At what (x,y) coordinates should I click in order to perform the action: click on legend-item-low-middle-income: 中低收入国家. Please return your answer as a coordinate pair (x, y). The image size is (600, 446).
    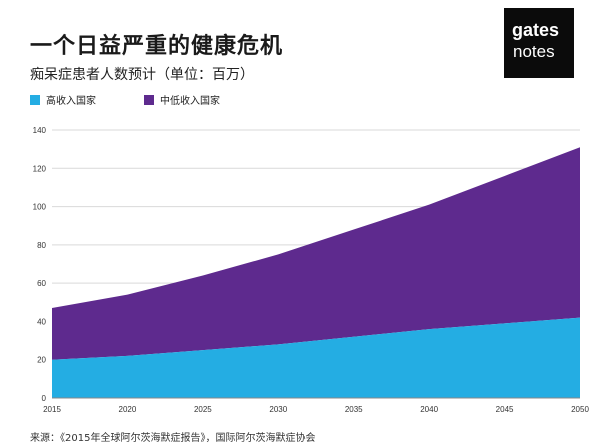
    Looking at the image, I should click on (182, 99).